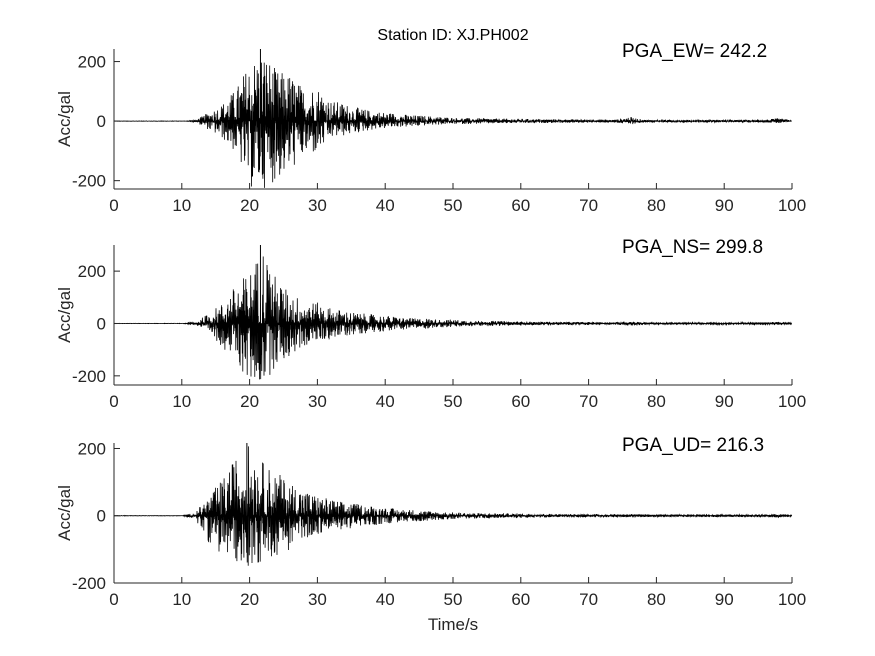  Describe the element at coordinates (693, 445) in the screenshot. I see `pga-annotation-ud: PGA_UD= 216.3` at that location.